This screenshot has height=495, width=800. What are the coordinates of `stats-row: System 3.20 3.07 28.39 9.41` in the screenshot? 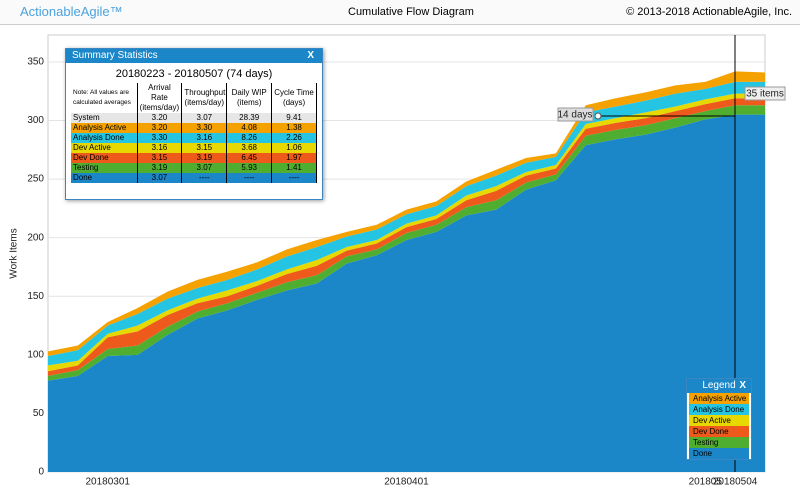 It's located at (194, 118).